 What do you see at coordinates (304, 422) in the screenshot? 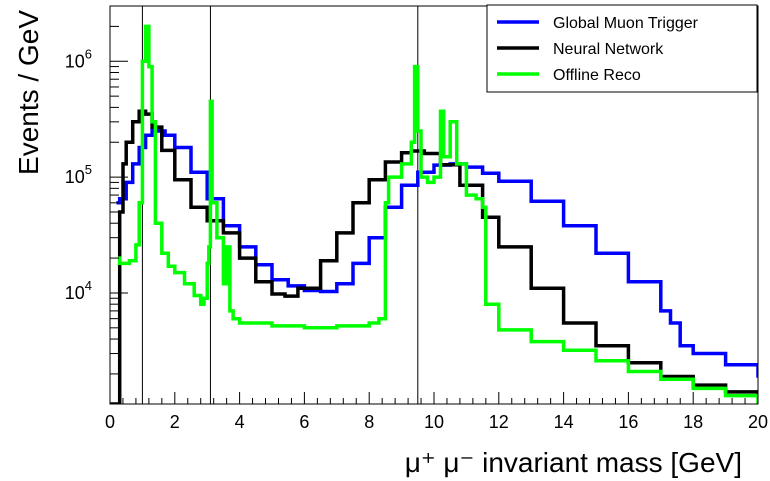
I see `x-tick-label: 6` at bounding box center [304, 422].